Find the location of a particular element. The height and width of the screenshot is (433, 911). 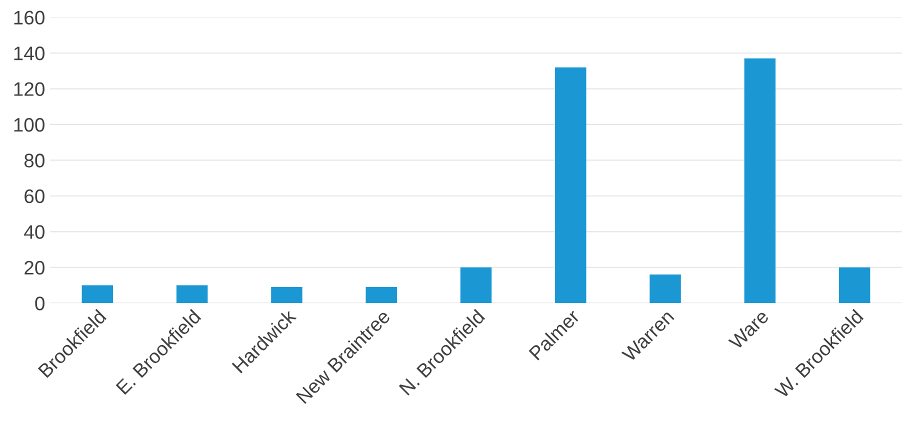

y-tick-label: 160 is located at coordinates (29, 17).